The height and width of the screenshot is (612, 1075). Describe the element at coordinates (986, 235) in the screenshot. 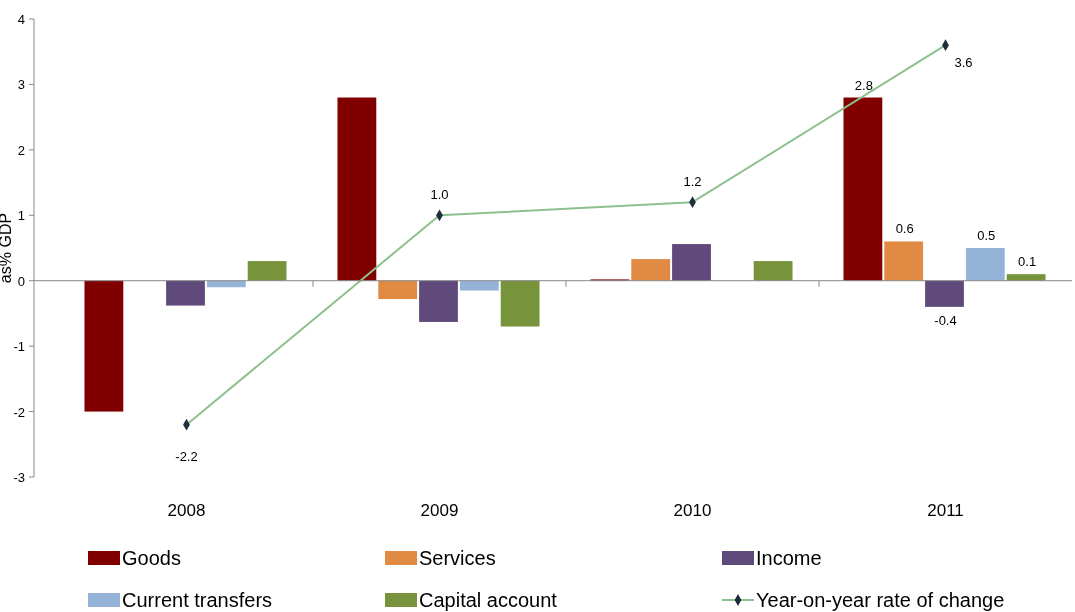

I see `data-label: 0.5` at that location.